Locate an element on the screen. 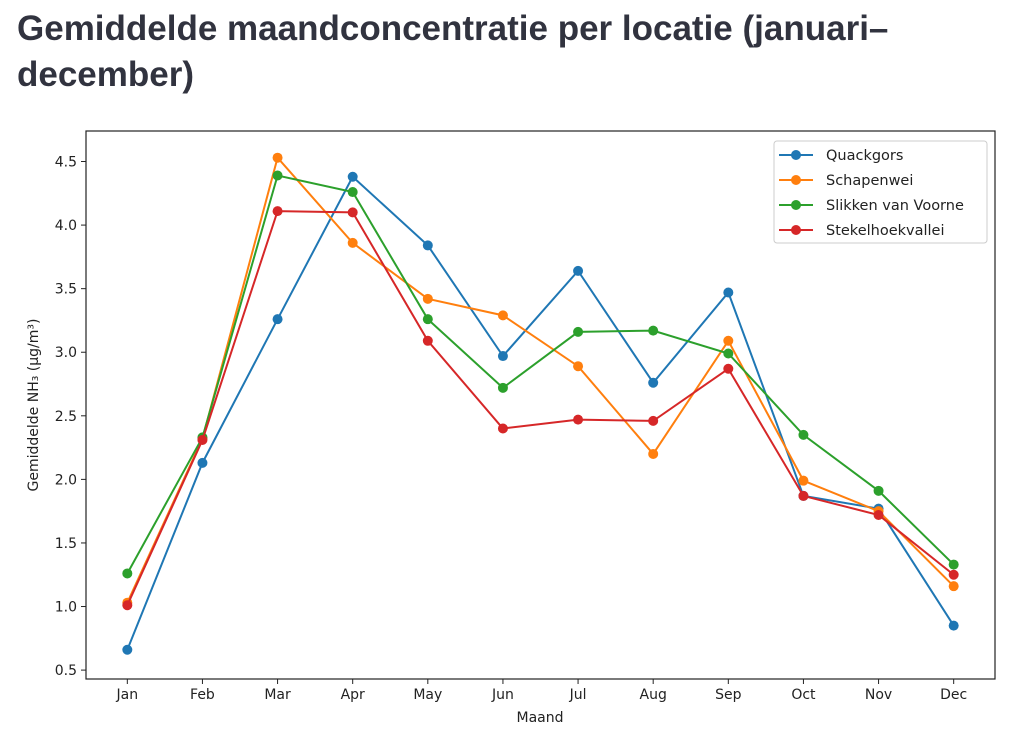 The height and width of the screenshot is (740, 1023). y-tick-label: 2.5 is located at coordinates (66, 417).